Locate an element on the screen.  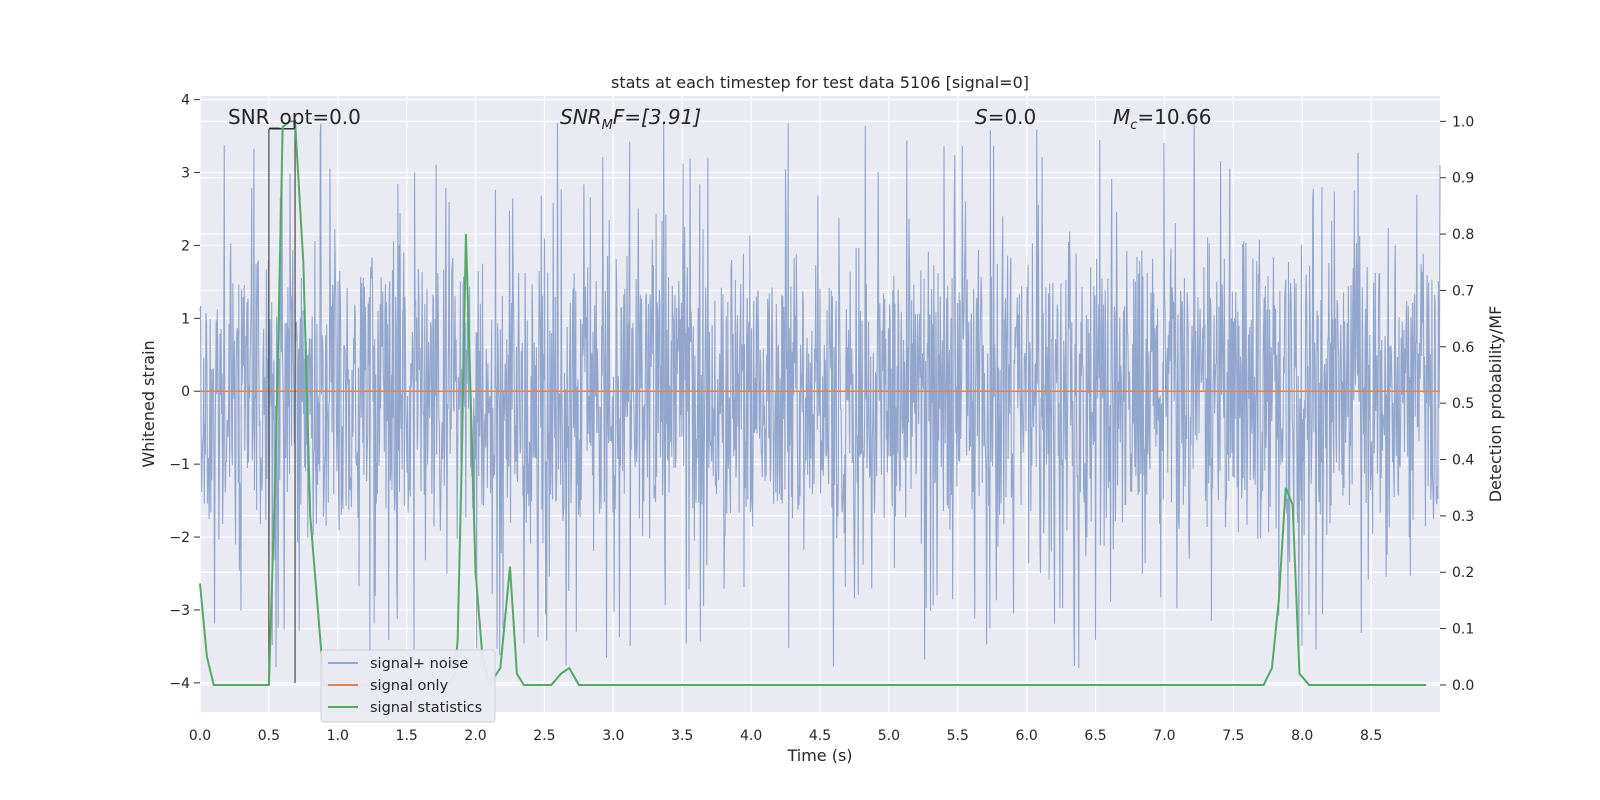
x-tick-label: 7.5 is located at coordinates (1233, 736).